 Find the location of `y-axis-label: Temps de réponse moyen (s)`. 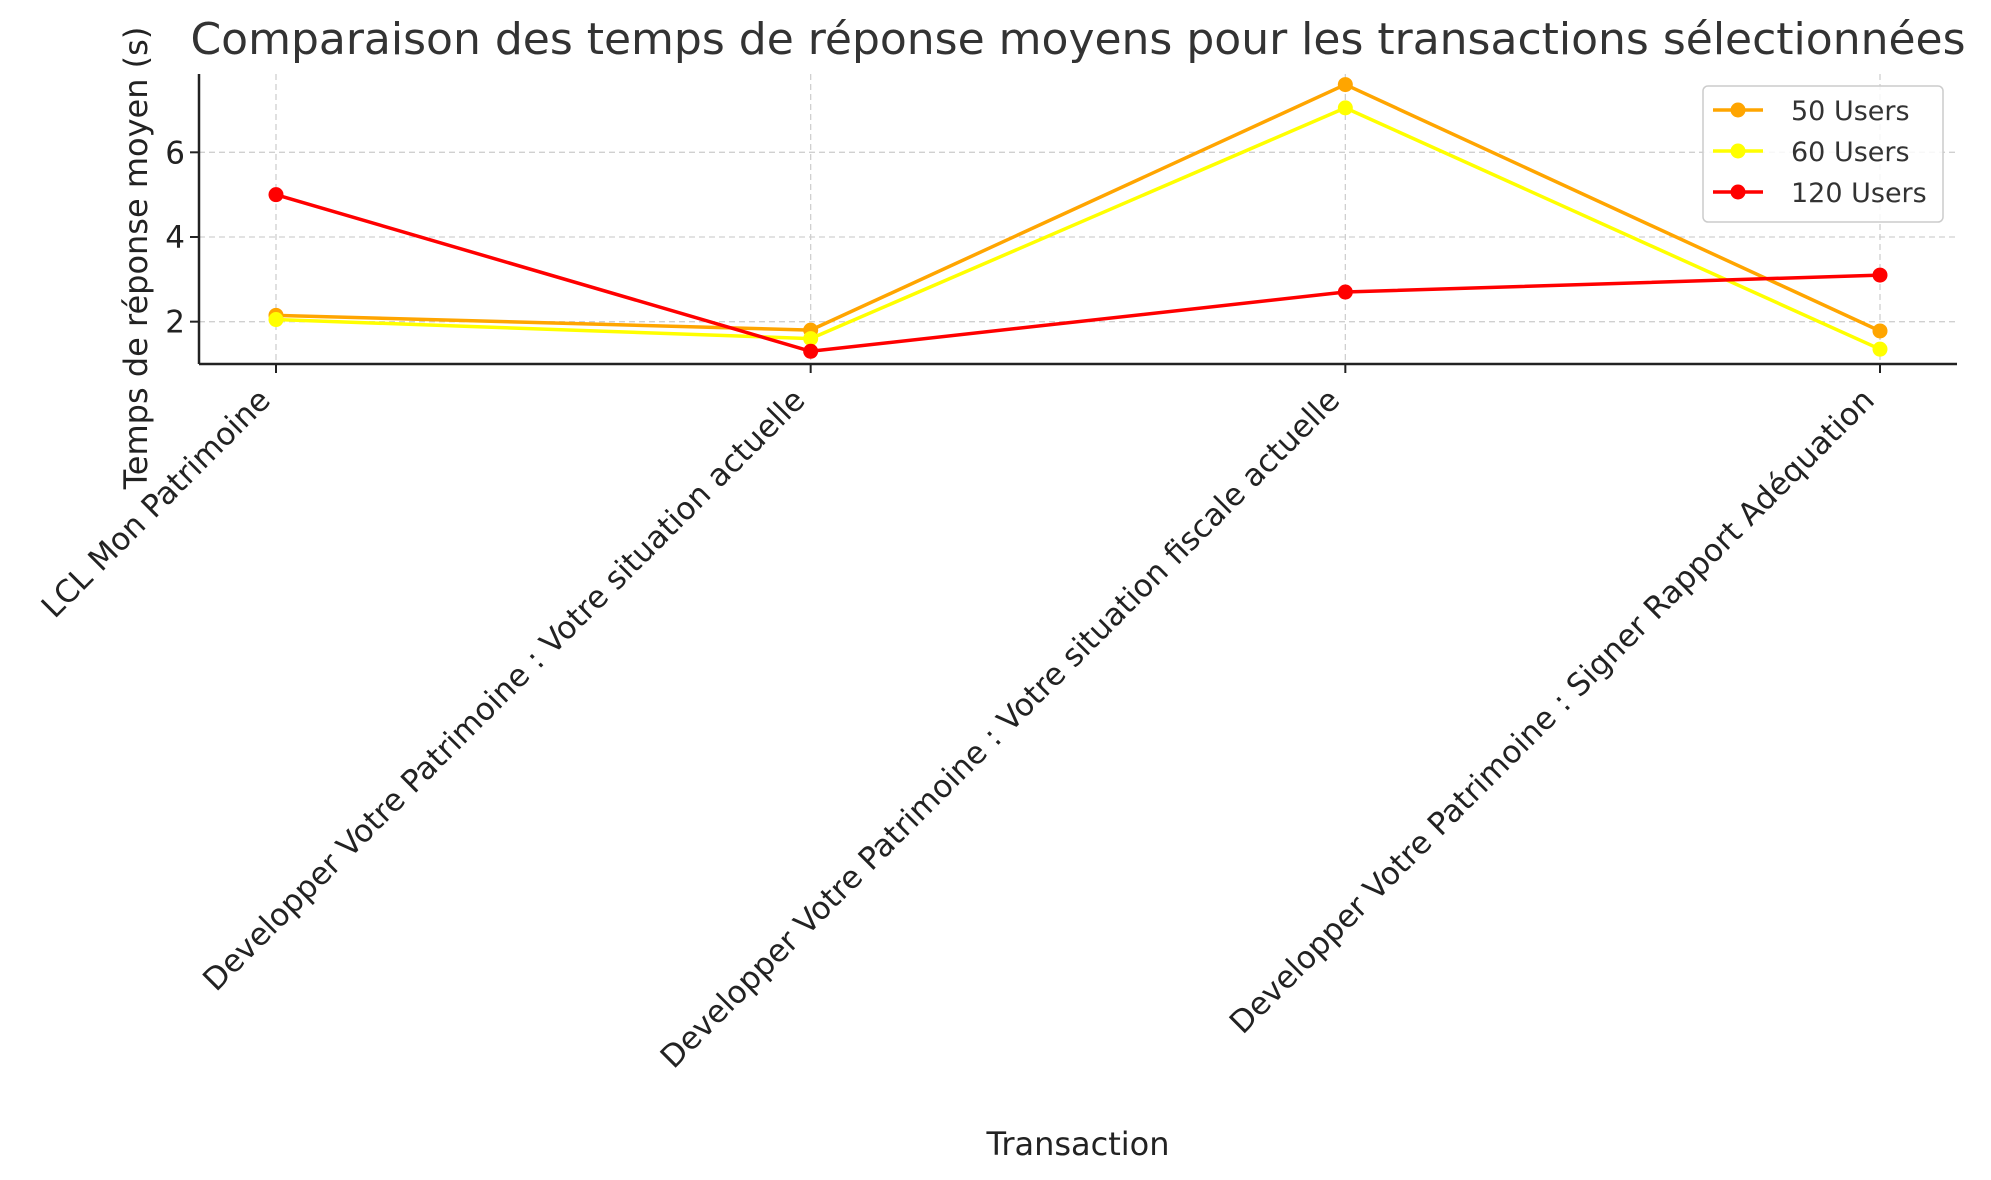

y-axis-label: Temps de réponse moyen (s) is located at coordinates (136, 259).